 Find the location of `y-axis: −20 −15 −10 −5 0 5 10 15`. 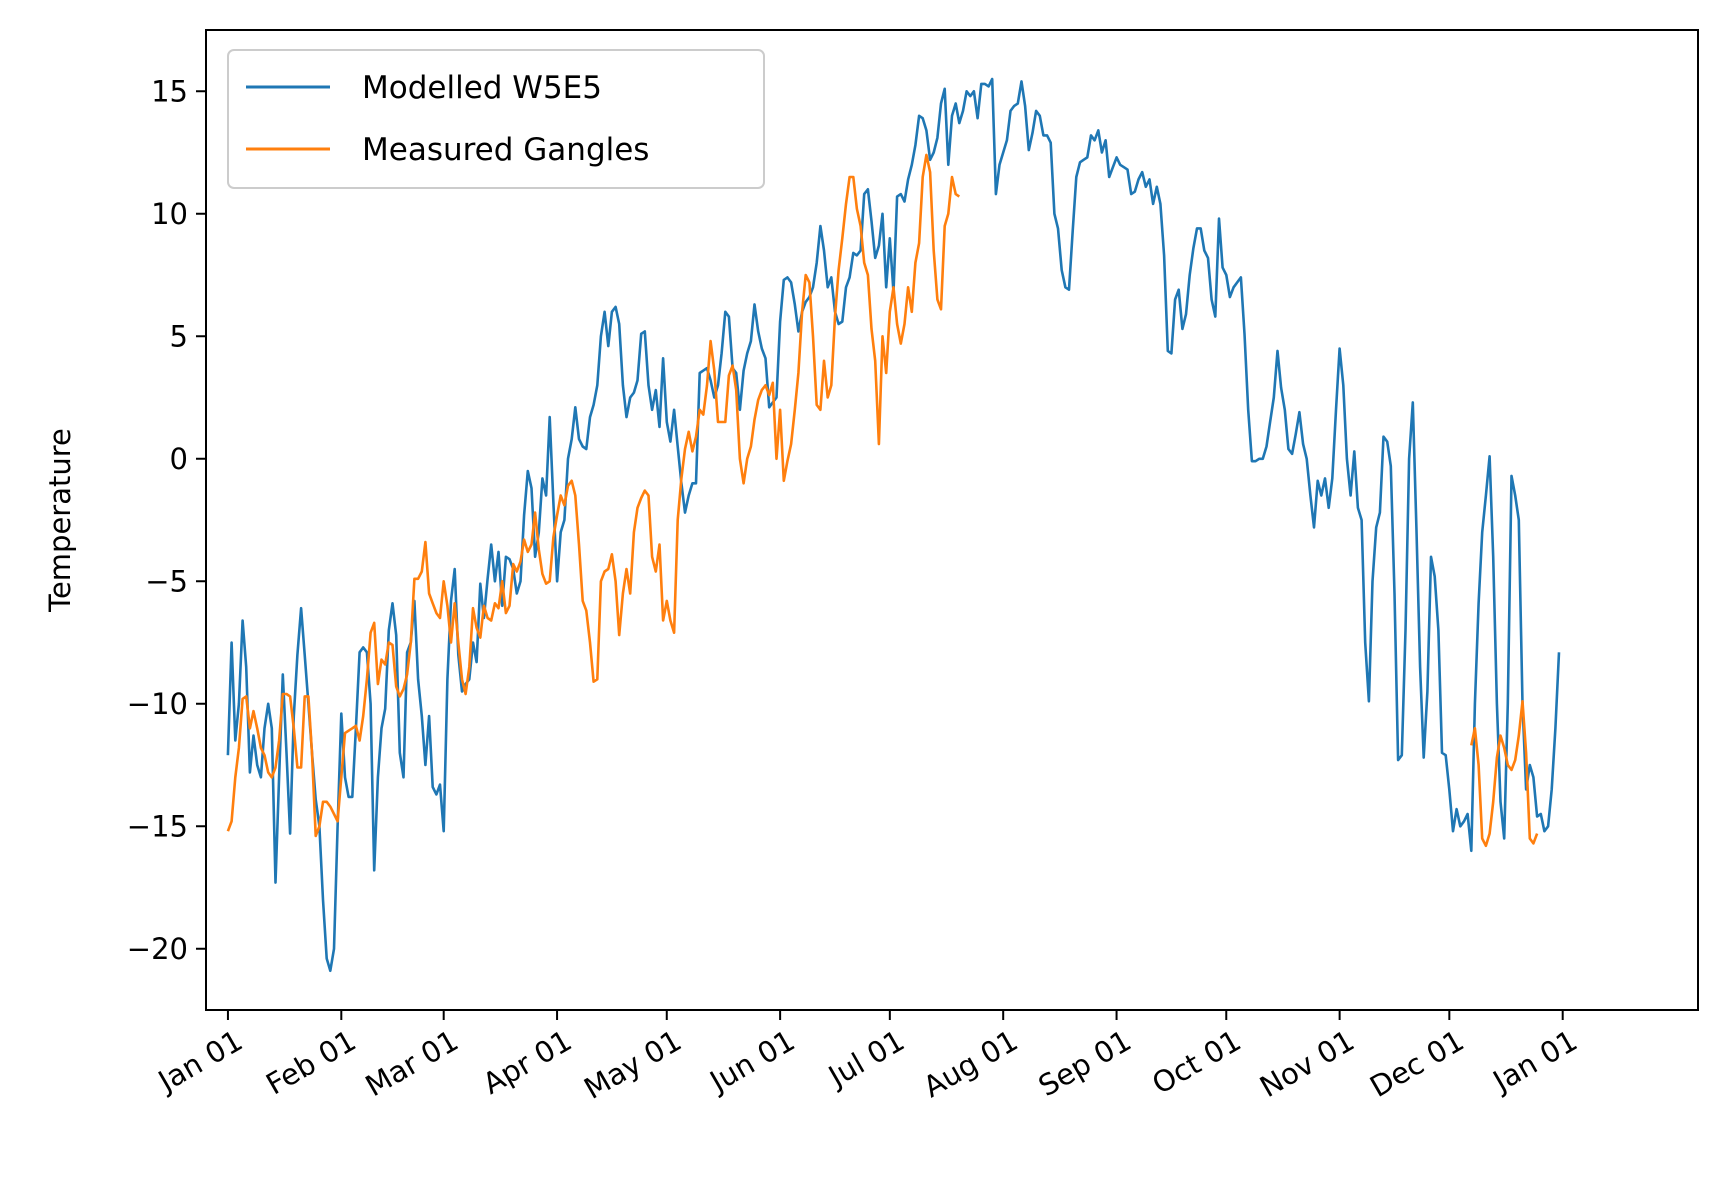

y-axis: −20 −15 −10 −5 0 5 10 15 is located at coordinates (166, 520).